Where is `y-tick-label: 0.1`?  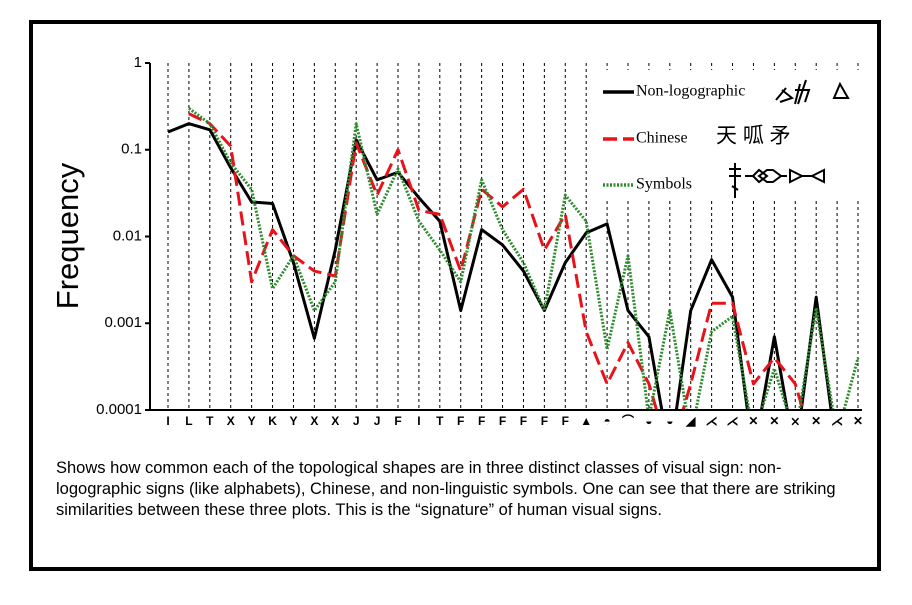
y-tick-label: 0.1 is located at coordinates (131, 149).